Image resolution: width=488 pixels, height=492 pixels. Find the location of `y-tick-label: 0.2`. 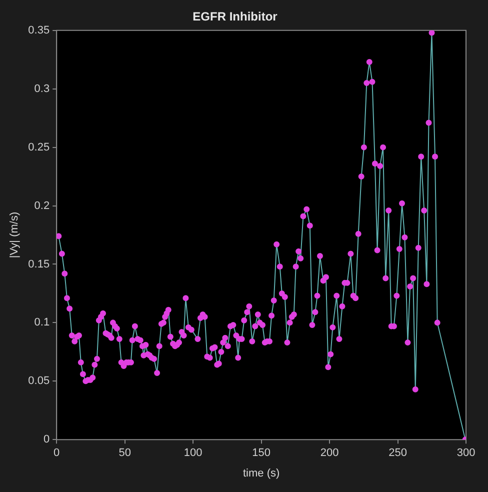

y-tick-label: 0.2 is located at coordinates (42, 206).